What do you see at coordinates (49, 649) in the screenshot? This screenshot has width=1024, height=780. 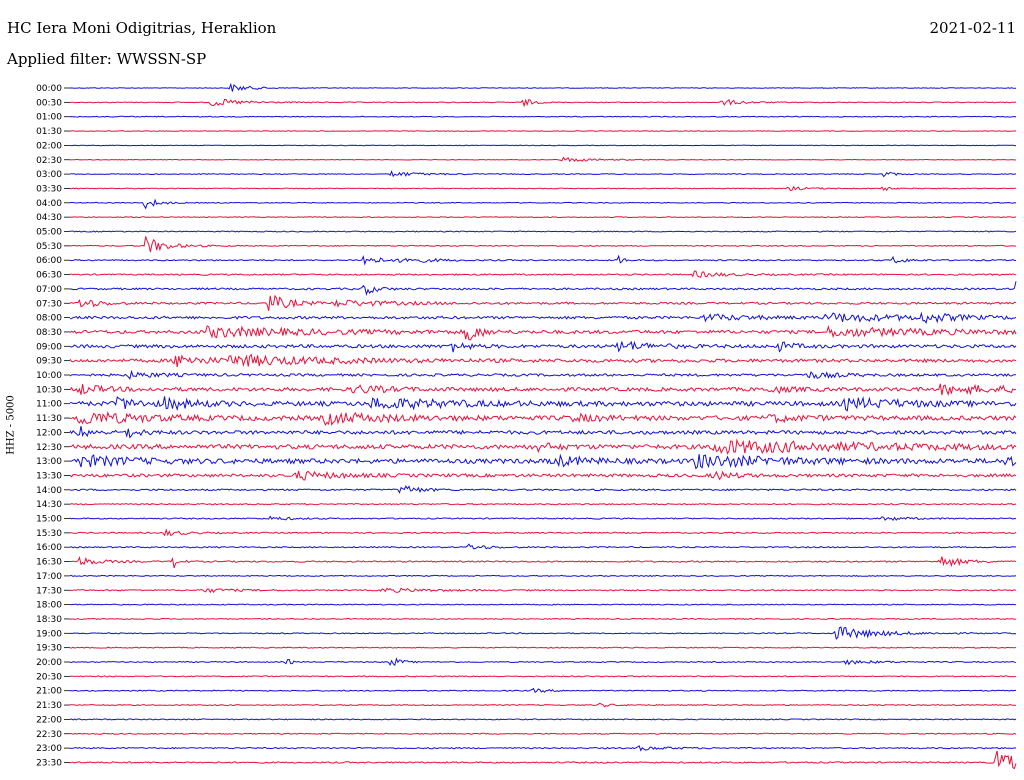 I see `row-time-label: 19:30` at bounding box center [49, 649].